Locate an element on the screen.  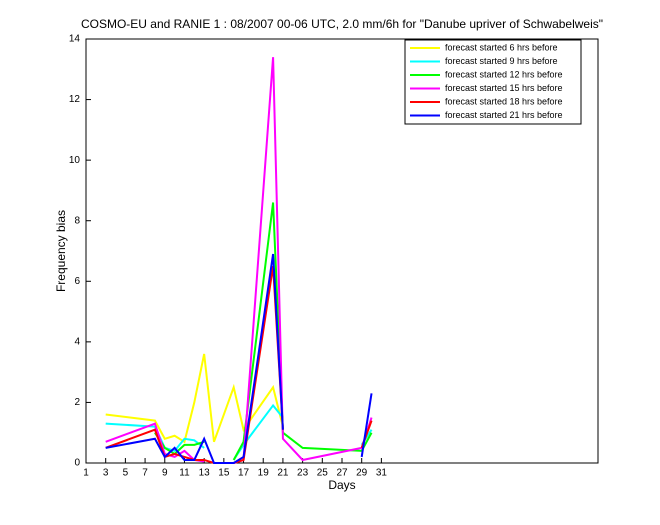
legend-label: forecast started 15 hrs before is located at coordinates (504, 88).